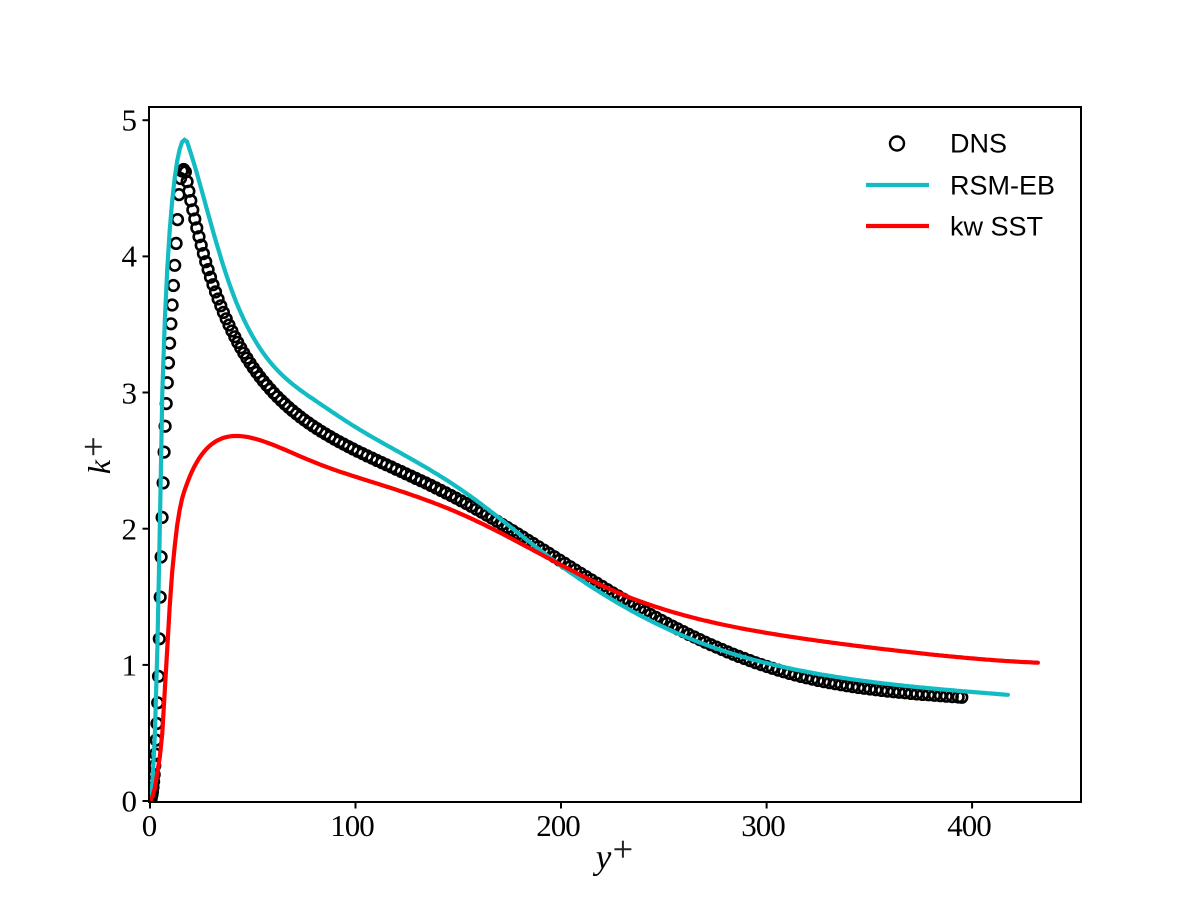 The width and height of the screenshot is (1200, 900). Describe the element at coordinates (99, 466) in the screenshot. I see `svg-text: k` at that location.